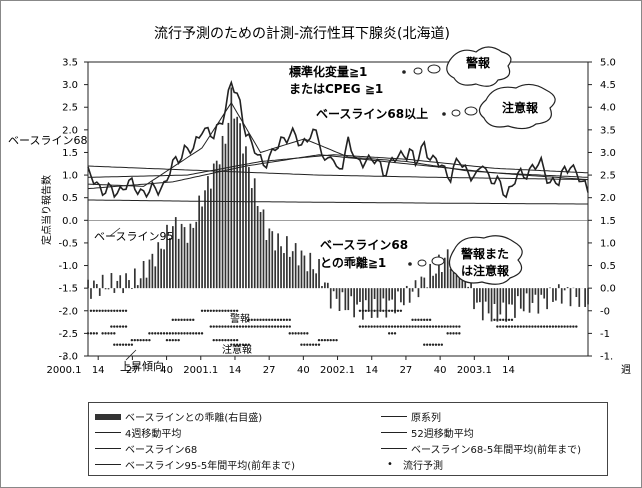  I want to click on bubble-condition2: ベースライン68以上, so click(372, 113).